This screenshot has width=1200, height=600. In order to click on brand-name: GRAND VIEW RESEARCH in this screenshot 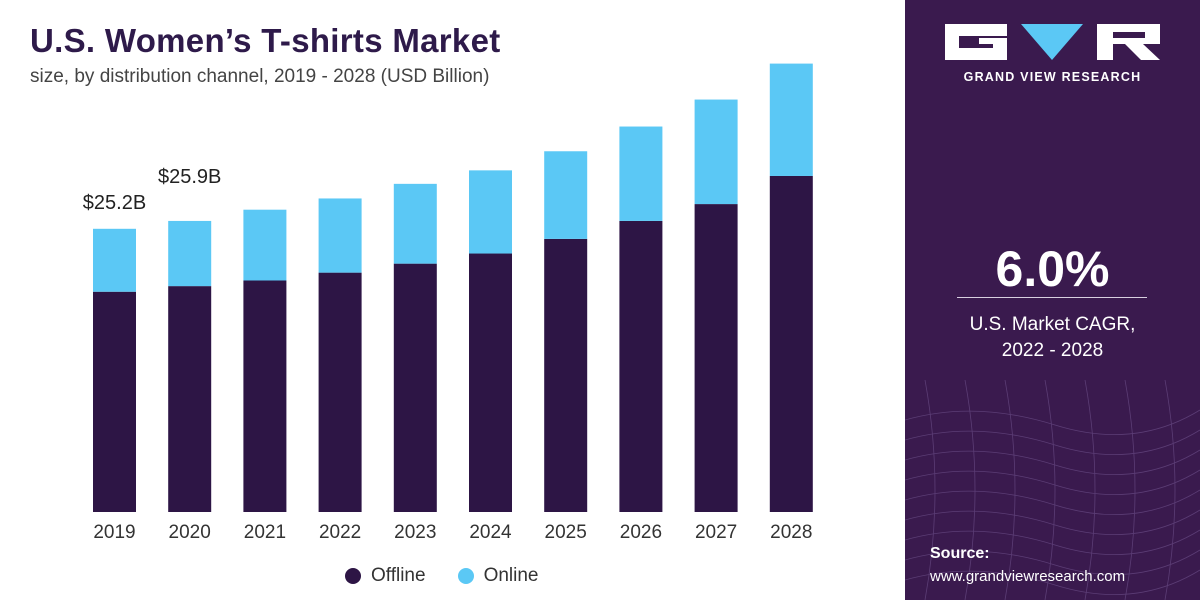, I will do `click(1052, 77)`.